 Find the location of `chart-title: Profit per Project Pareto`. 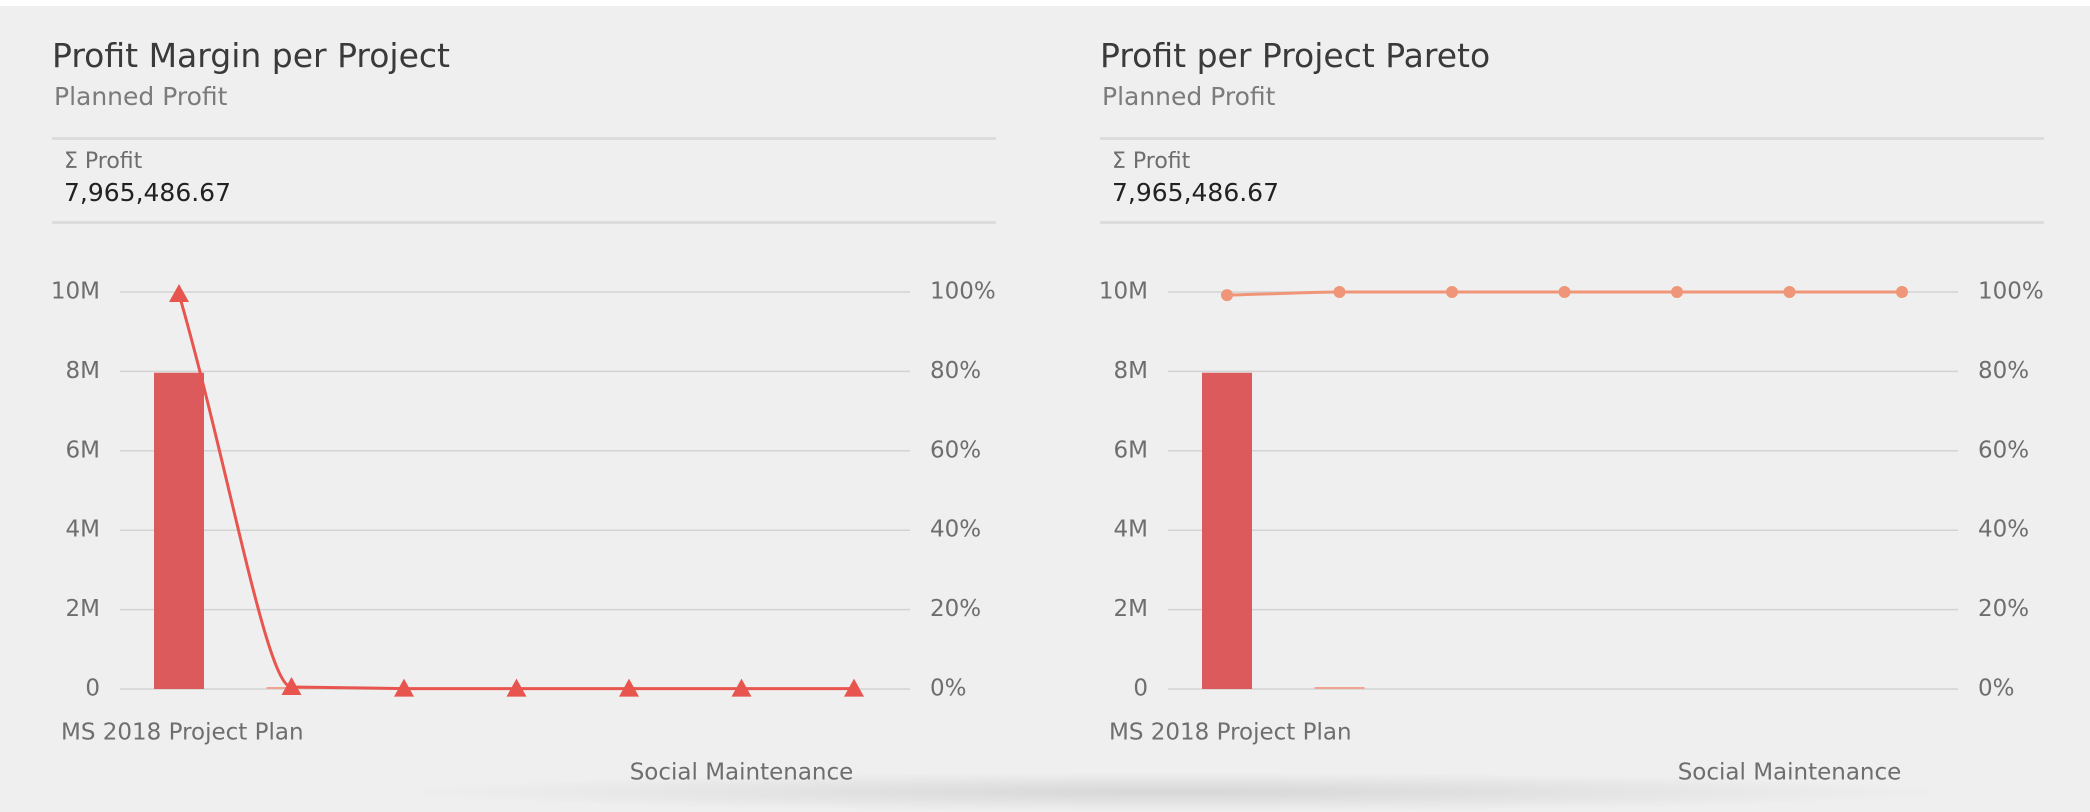

chart-title: Profit per Project Pareto is located at coordinates (1295, 55).